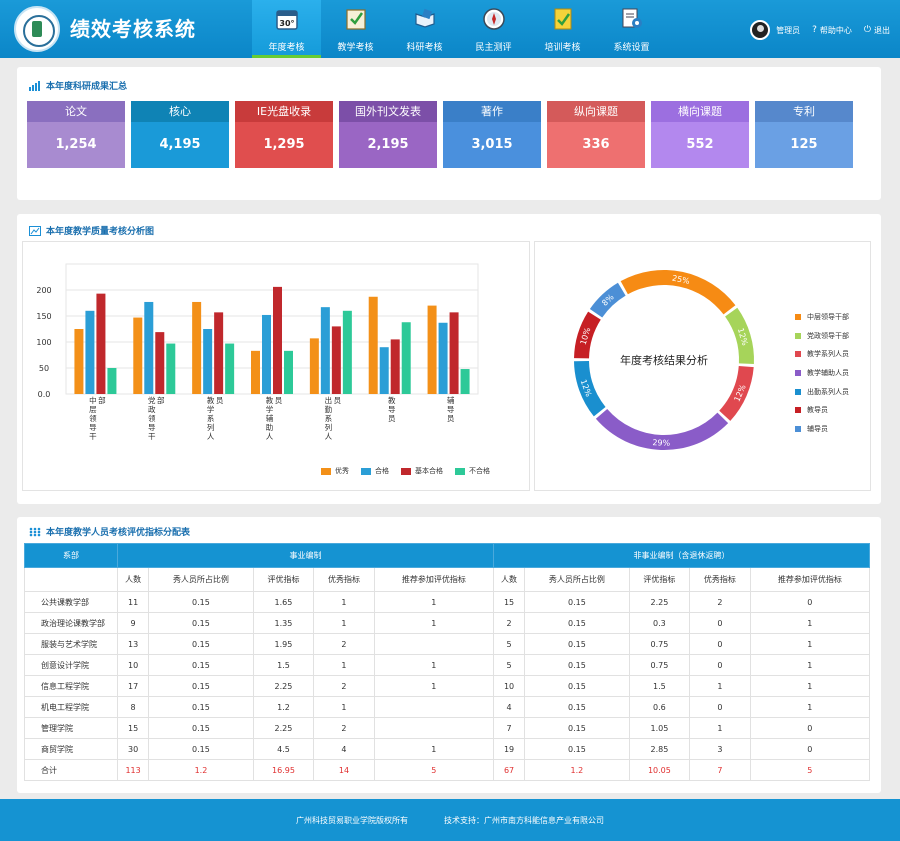 This screenshot has width=900, height=841. Describe the element at coordinates (562, 29) in the screenshot. I see `nav-training-review: 培训考核` at that location.